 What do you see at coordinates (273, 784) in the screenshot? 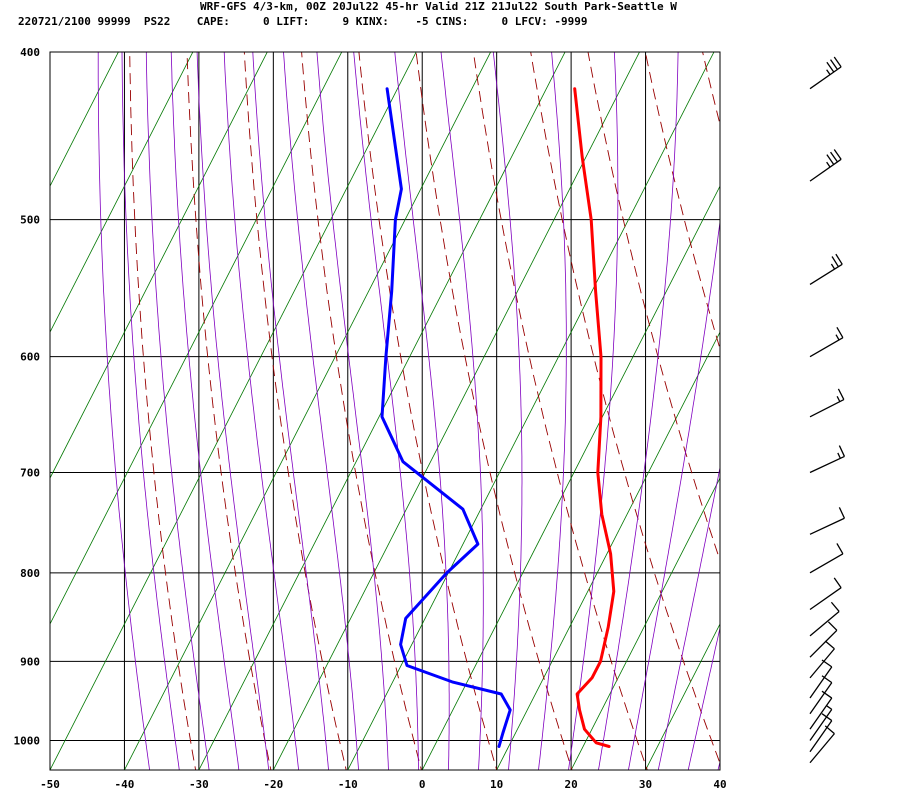
I see `temperature-tick-label: -20` at bounding box center [273, 784].